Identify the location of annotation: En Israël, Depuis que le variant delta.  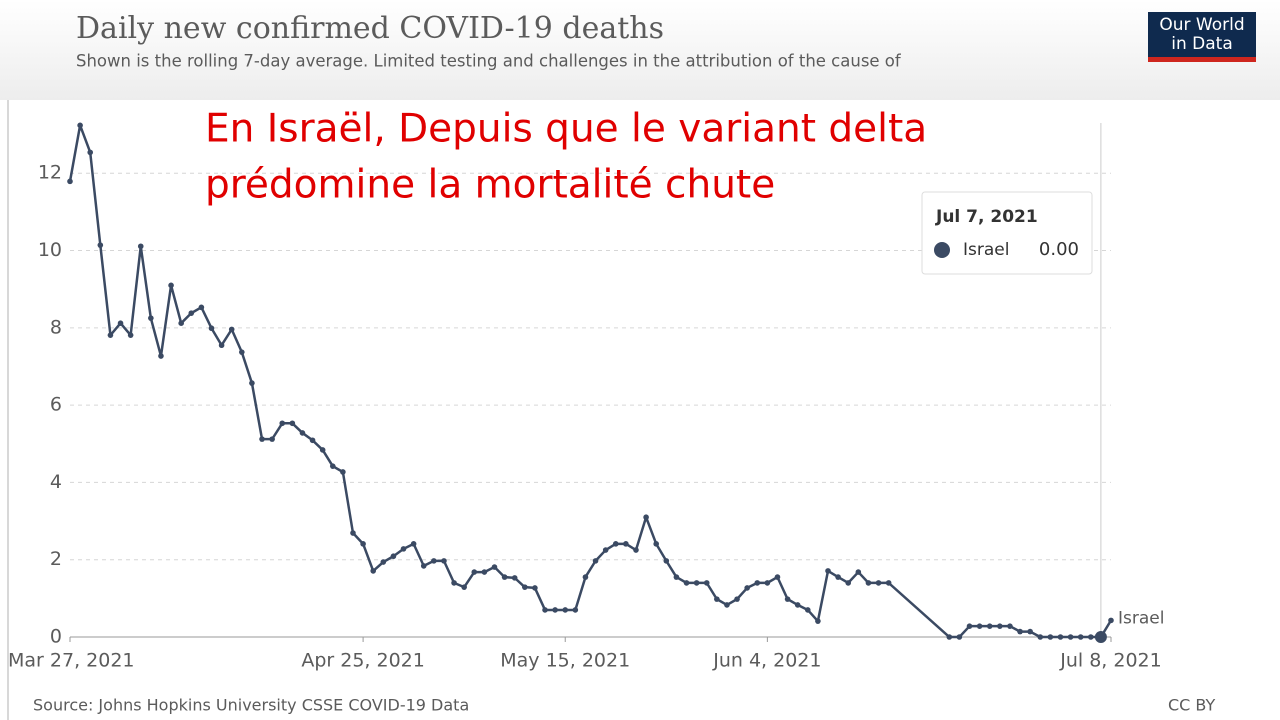
(566, 129).